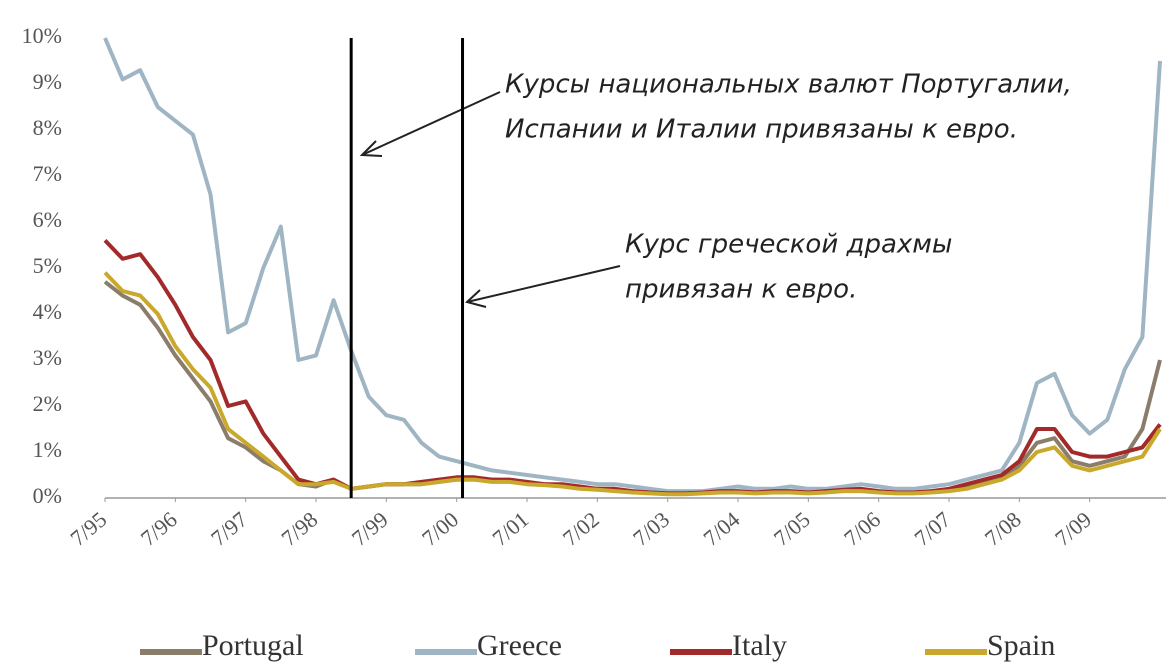 Image resolution: width=1166 pixels, height=670 pixels. Describe the element at coordinates (788, 85) in the screenshot. I see `annotation: Курсы национальных валют Португалии,` at that location.